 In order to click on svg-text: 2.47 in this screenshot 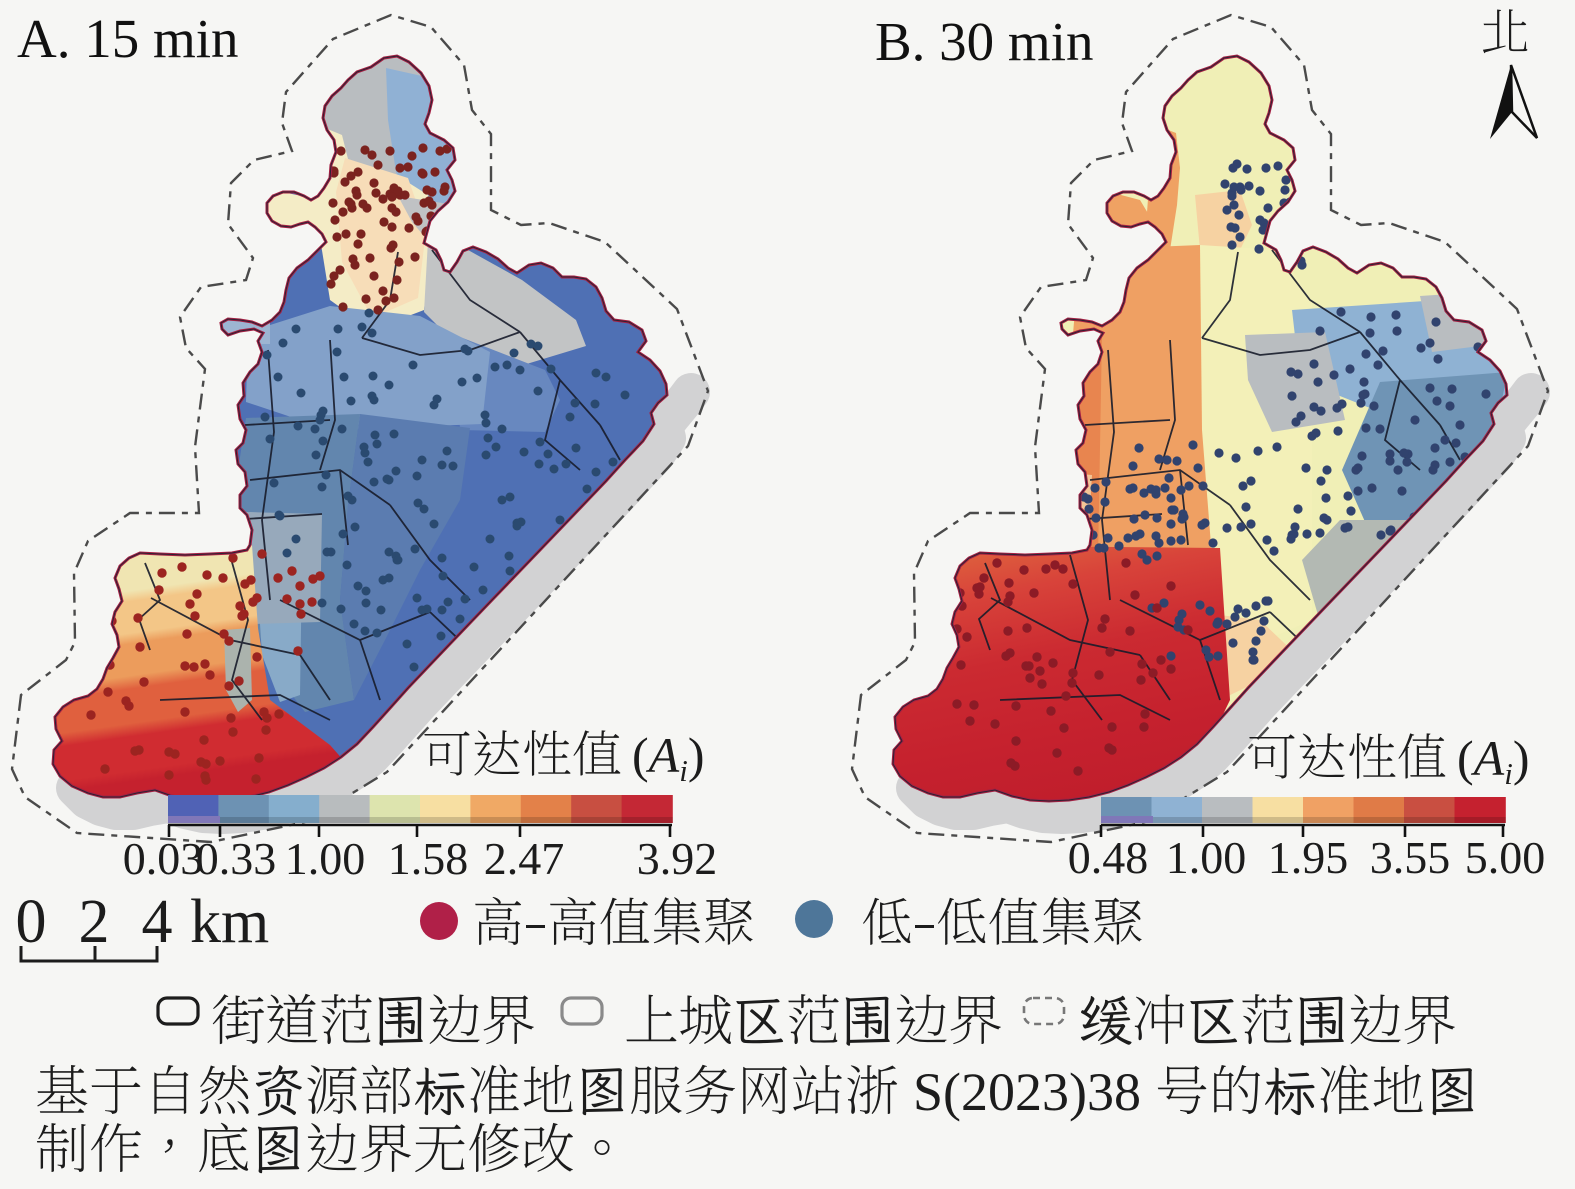, I will do `click(524, 858)`.